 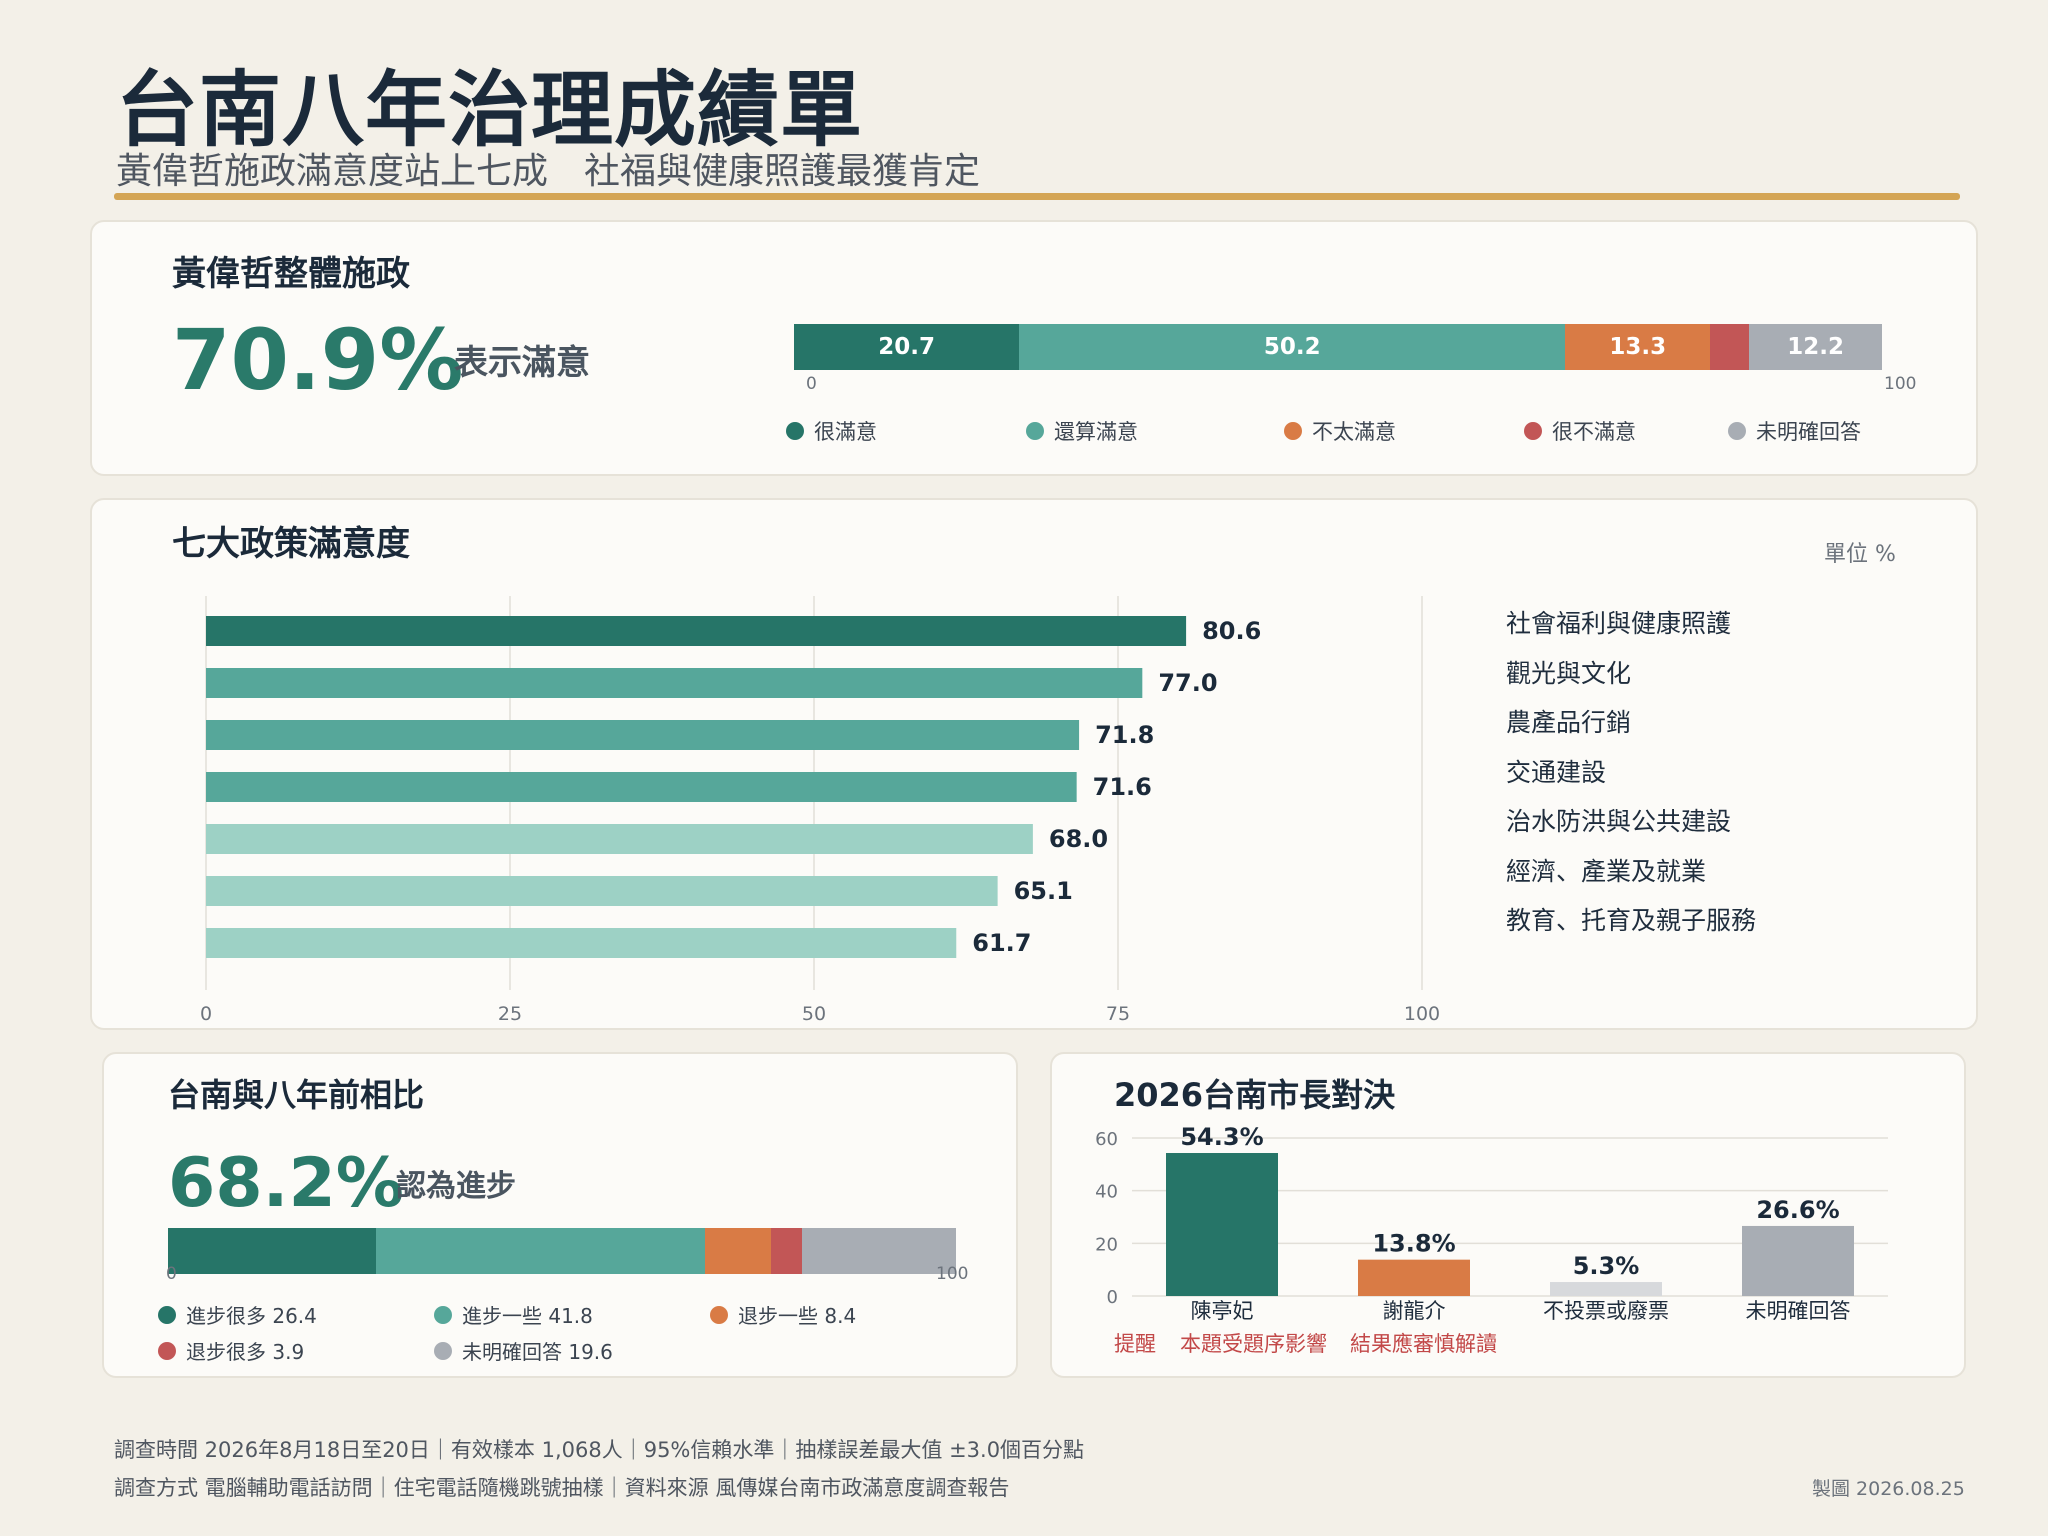 What do you see at coordinates (510, 1014) in the screenshot?
I see `policy-x-tick-label: 25` at bounding box center [510, 1014].